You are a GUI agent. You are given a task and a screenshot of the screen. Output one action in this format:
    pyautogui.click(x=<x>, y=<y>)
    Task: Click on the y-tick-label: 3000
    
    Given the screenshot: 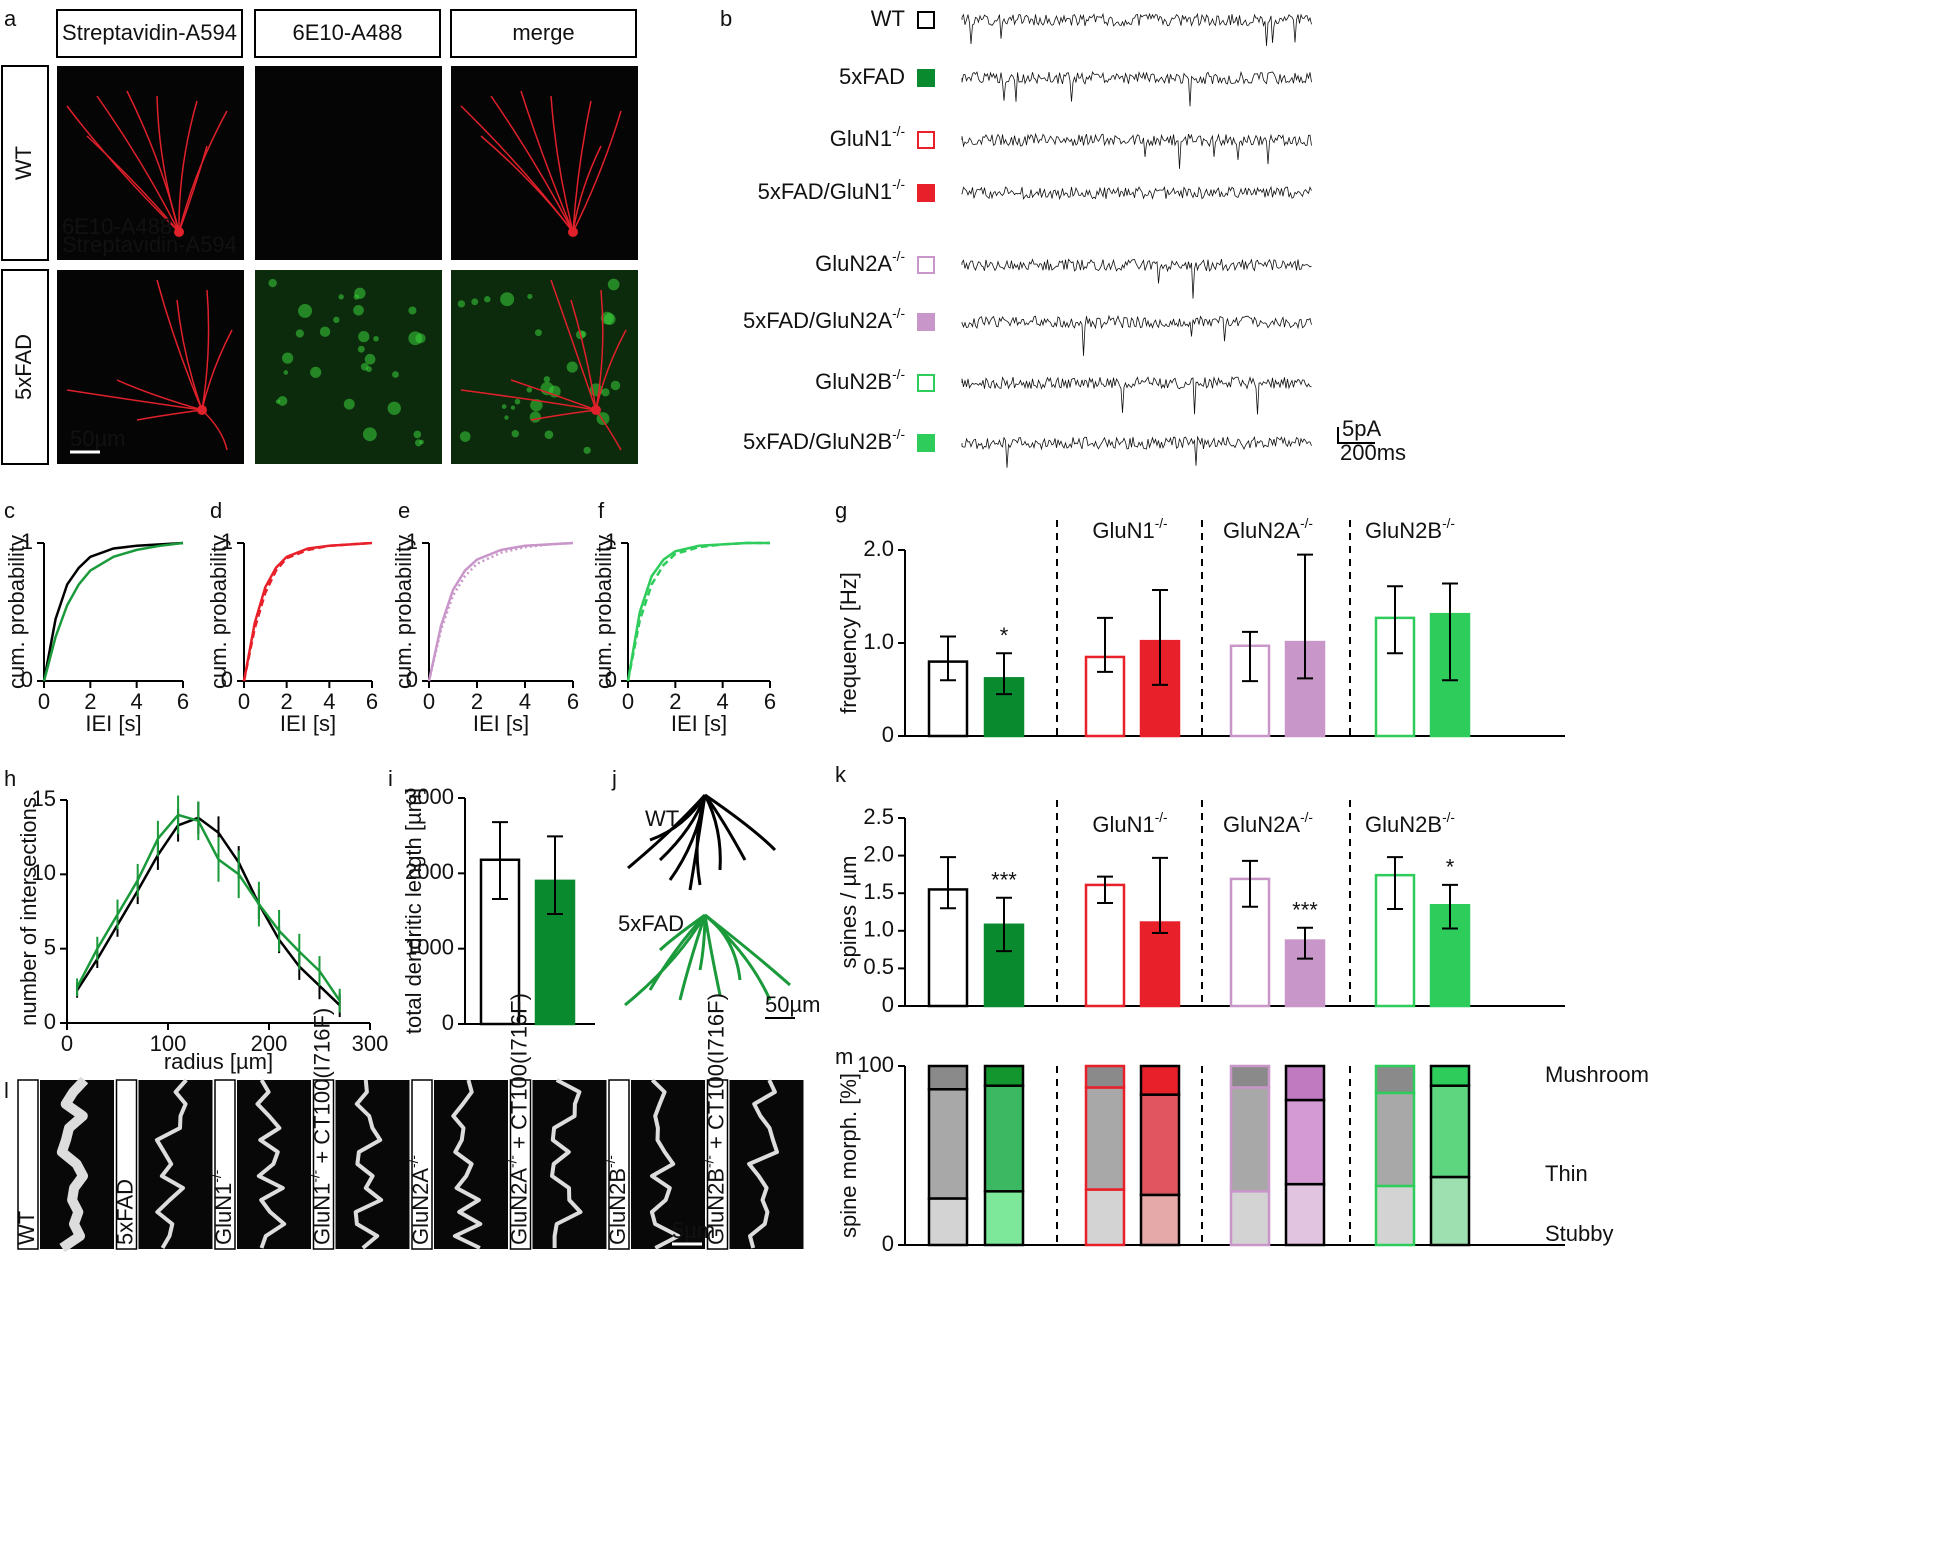 What is the action you would take?
    pyautogui.click(x=429, y=796)
    